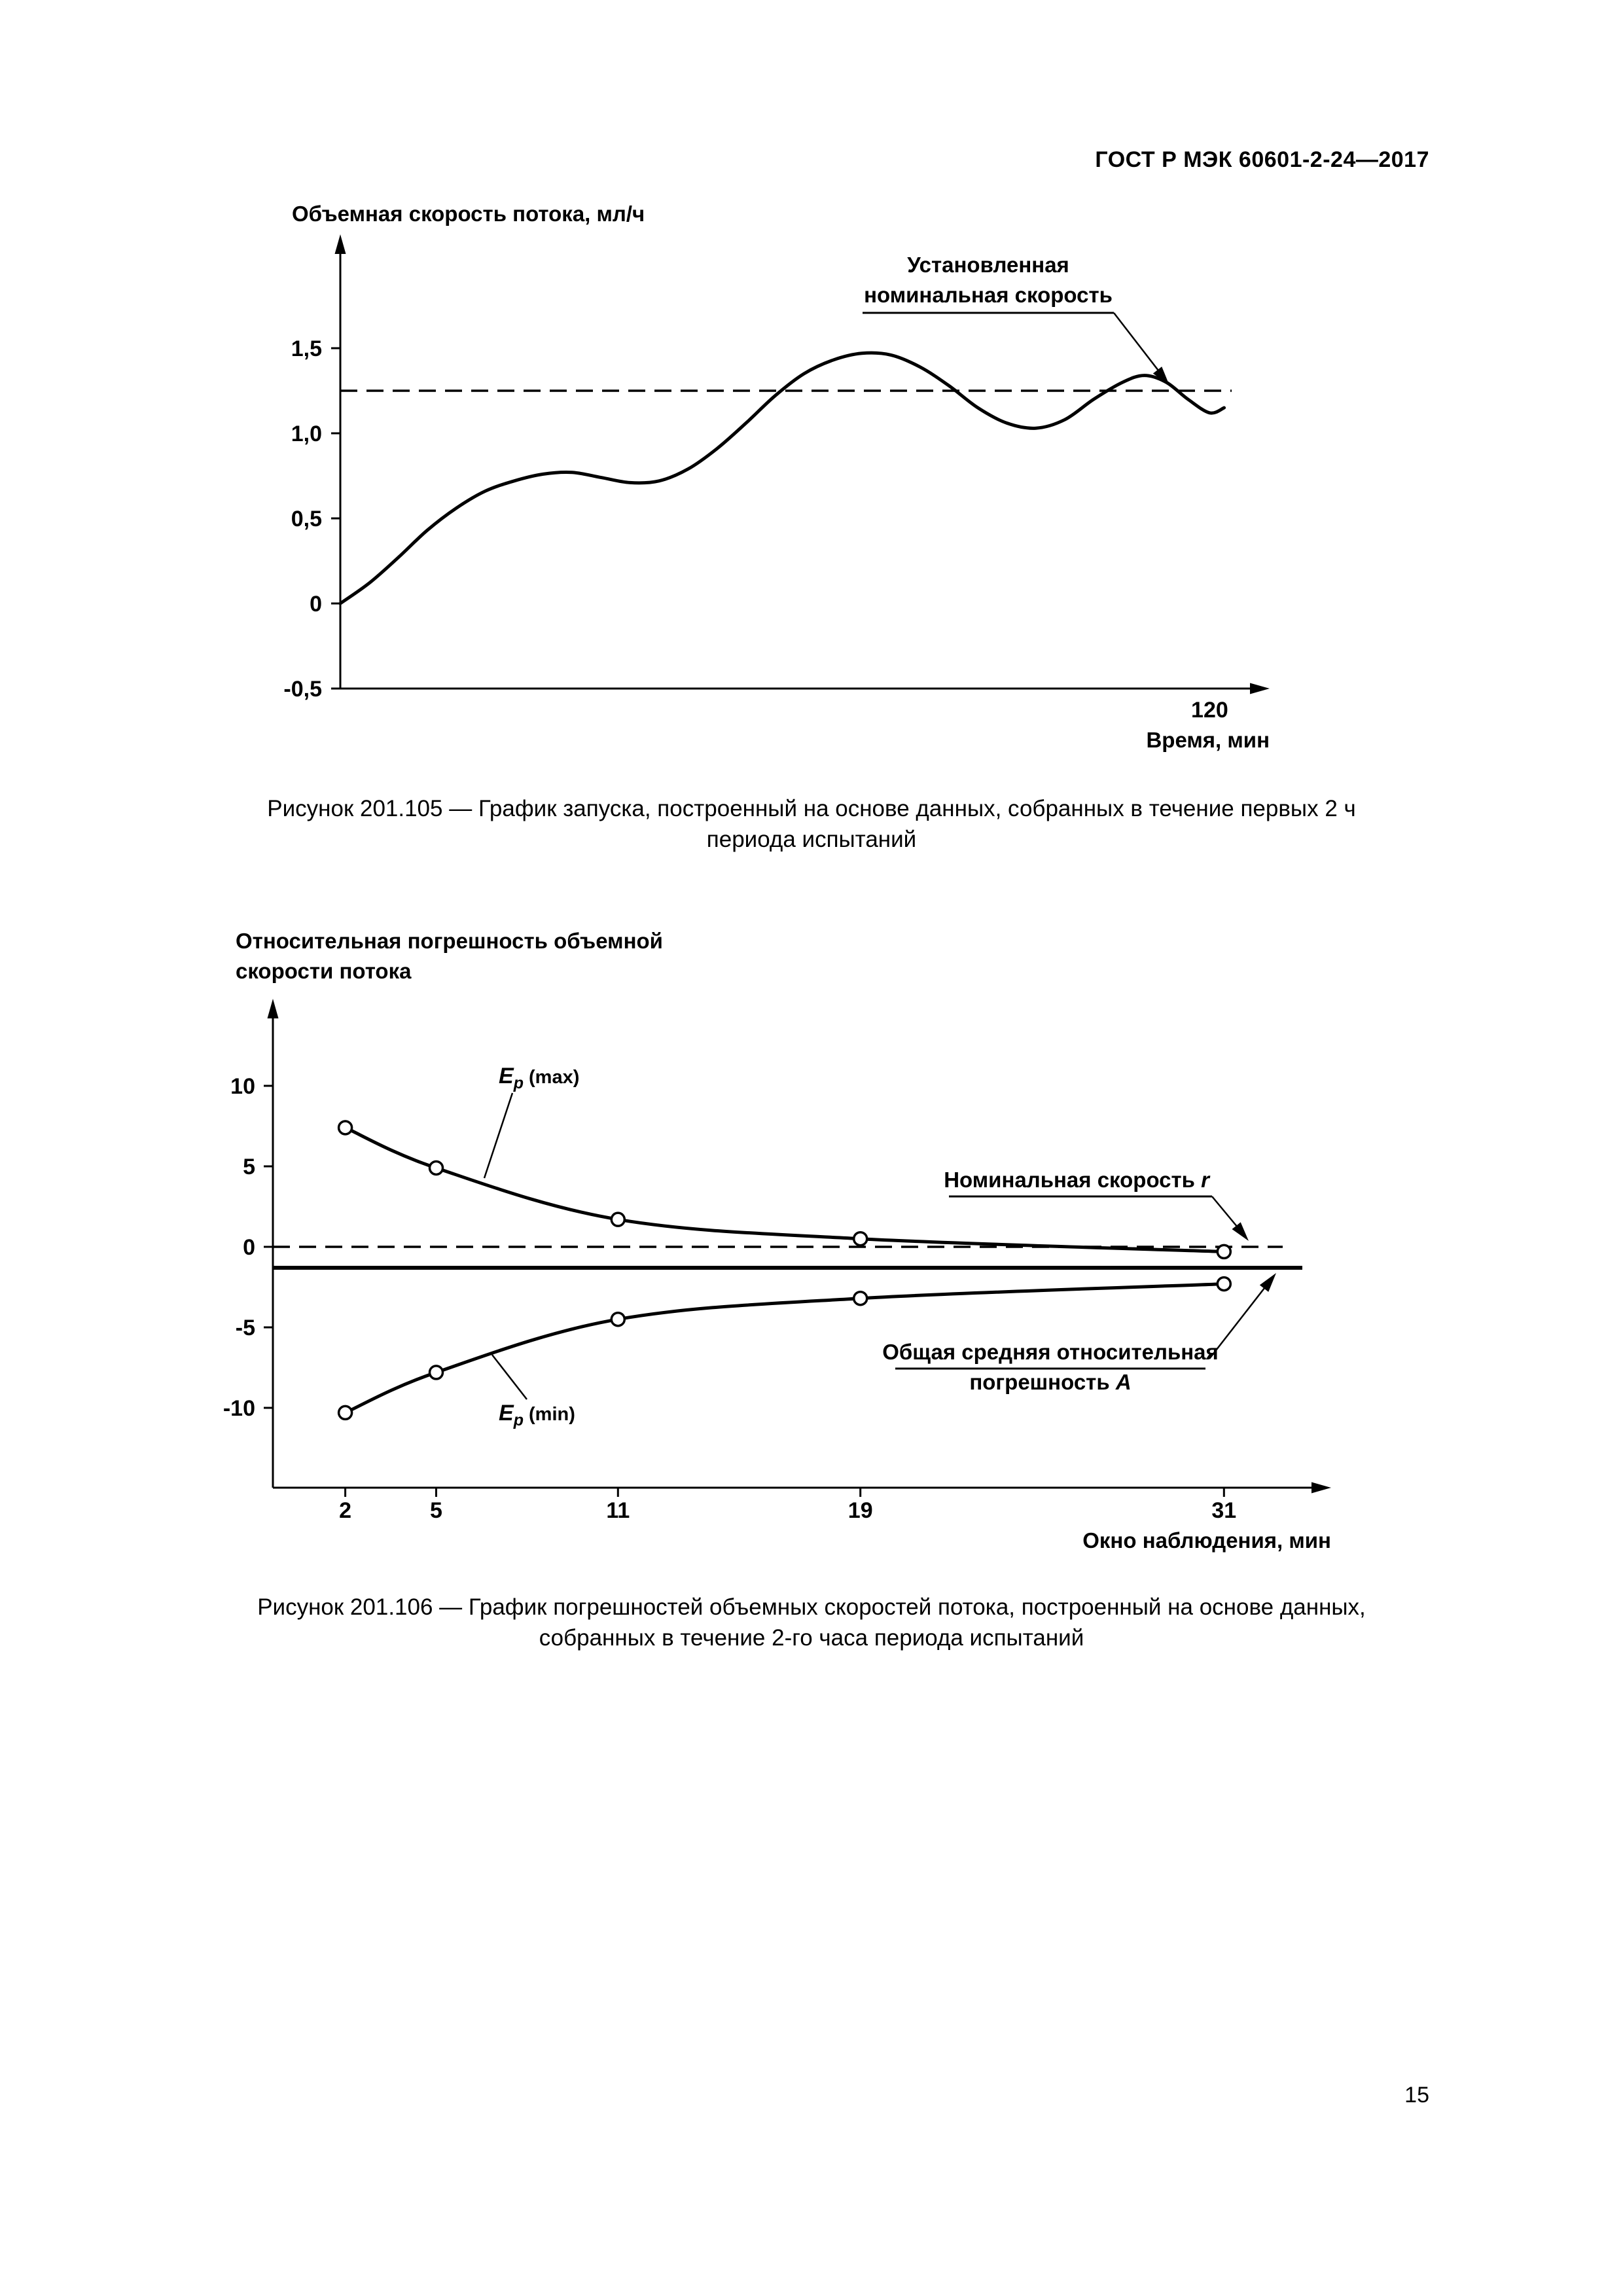  What do you see at coordinates (1267, 1282) in the screenshot?
I see `overall-error-arrow-icon` at bounding box center [1267, 1282].